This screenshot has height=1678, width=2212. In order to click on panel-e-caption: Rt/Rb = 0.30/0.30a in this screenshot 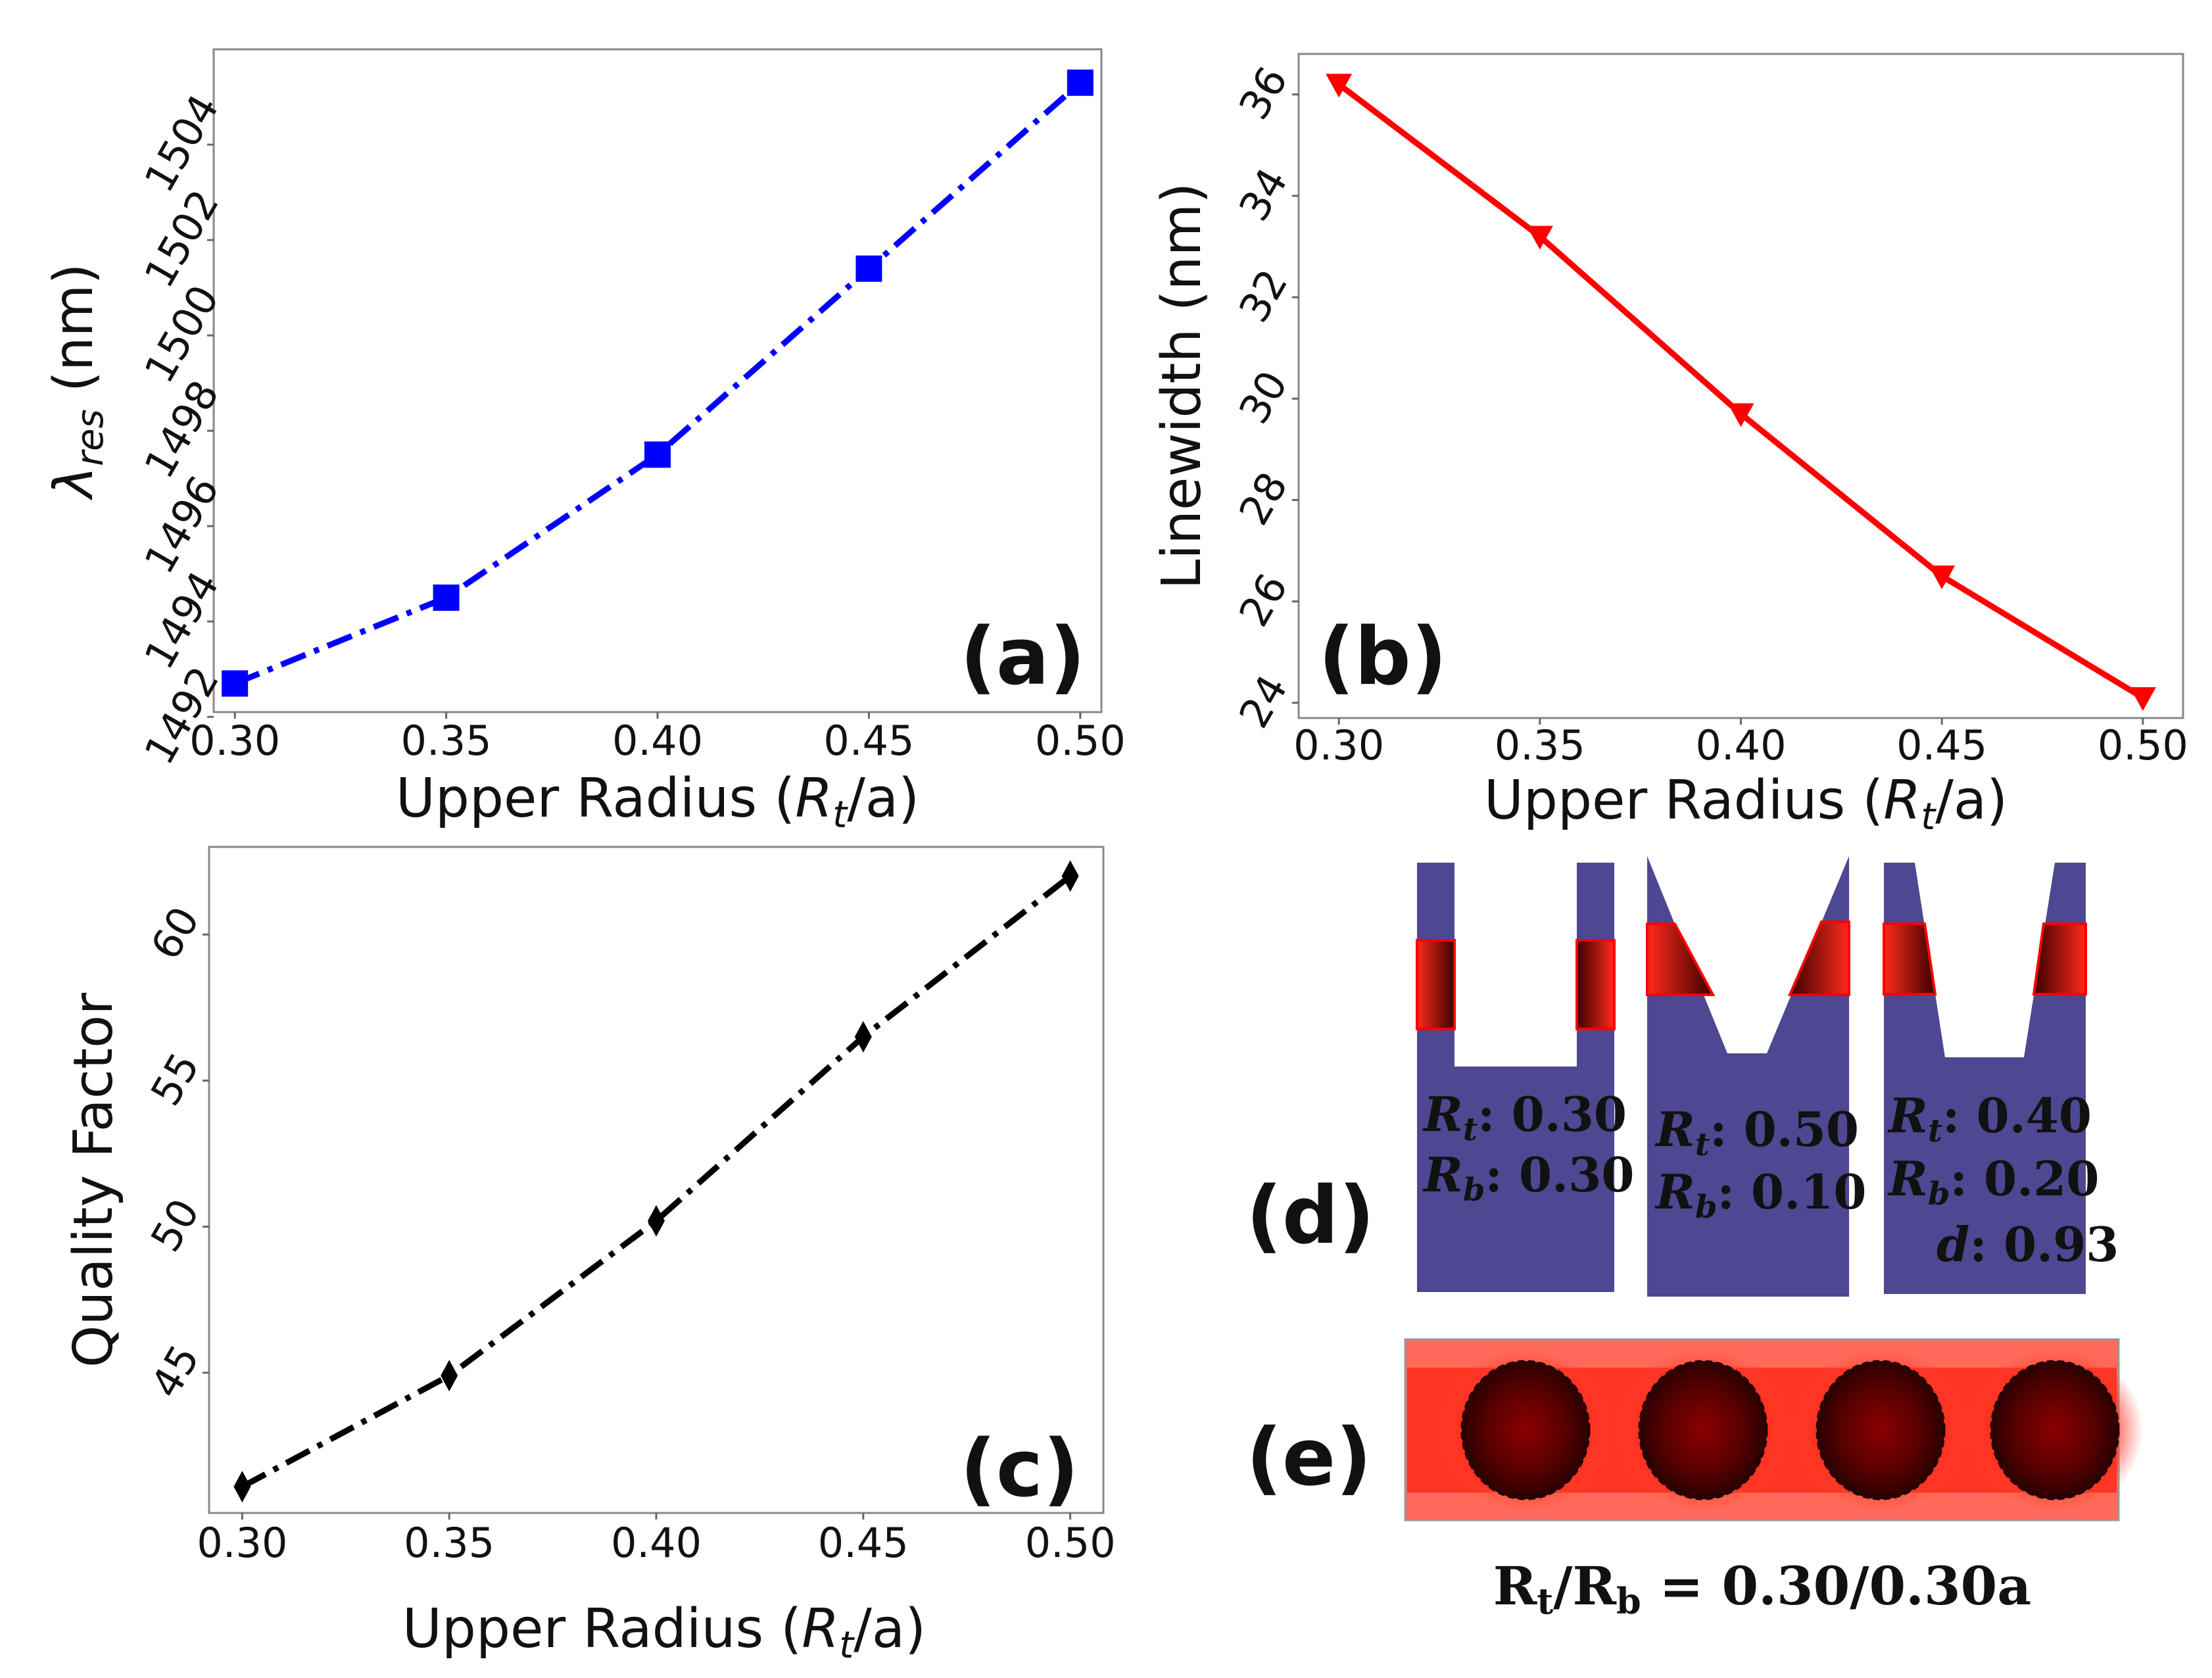, I will do `click(1762, 1588)`.